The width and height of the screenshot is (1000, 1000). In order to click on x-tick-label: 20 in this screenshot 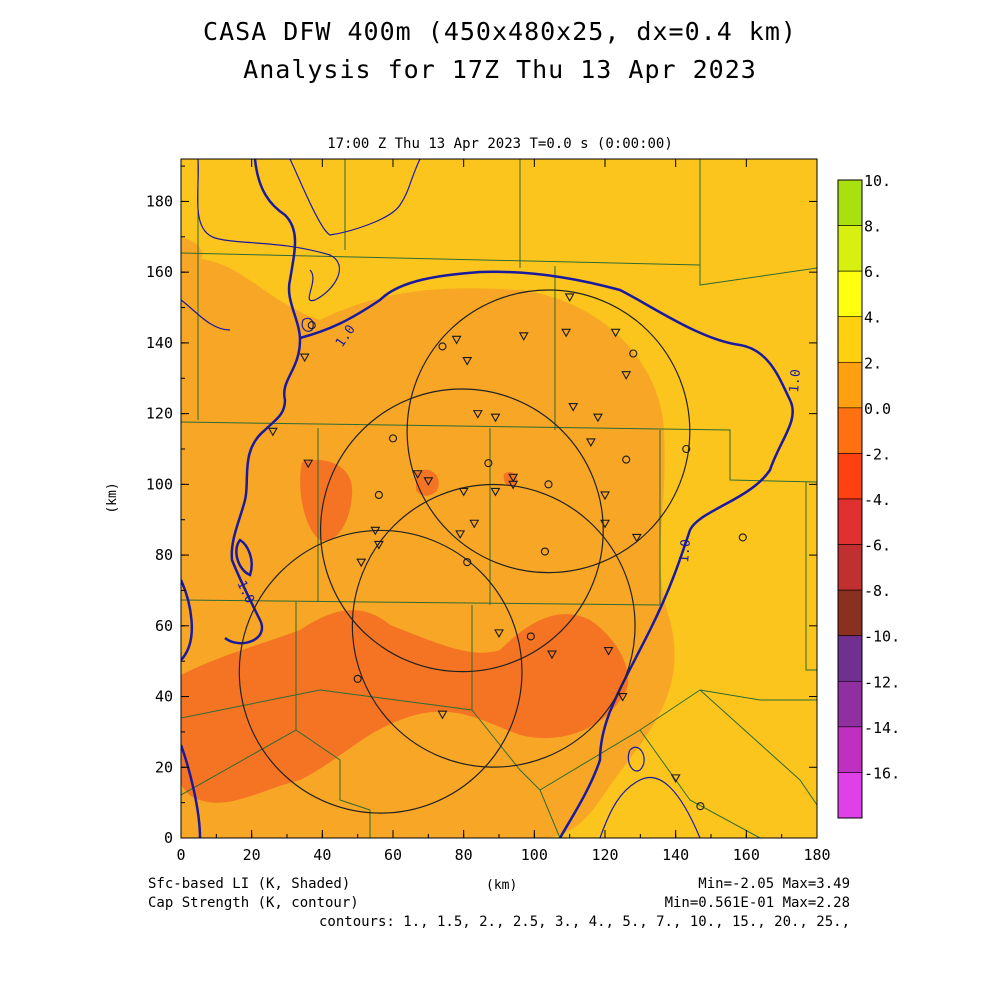, I will do `click(252, 855)`.